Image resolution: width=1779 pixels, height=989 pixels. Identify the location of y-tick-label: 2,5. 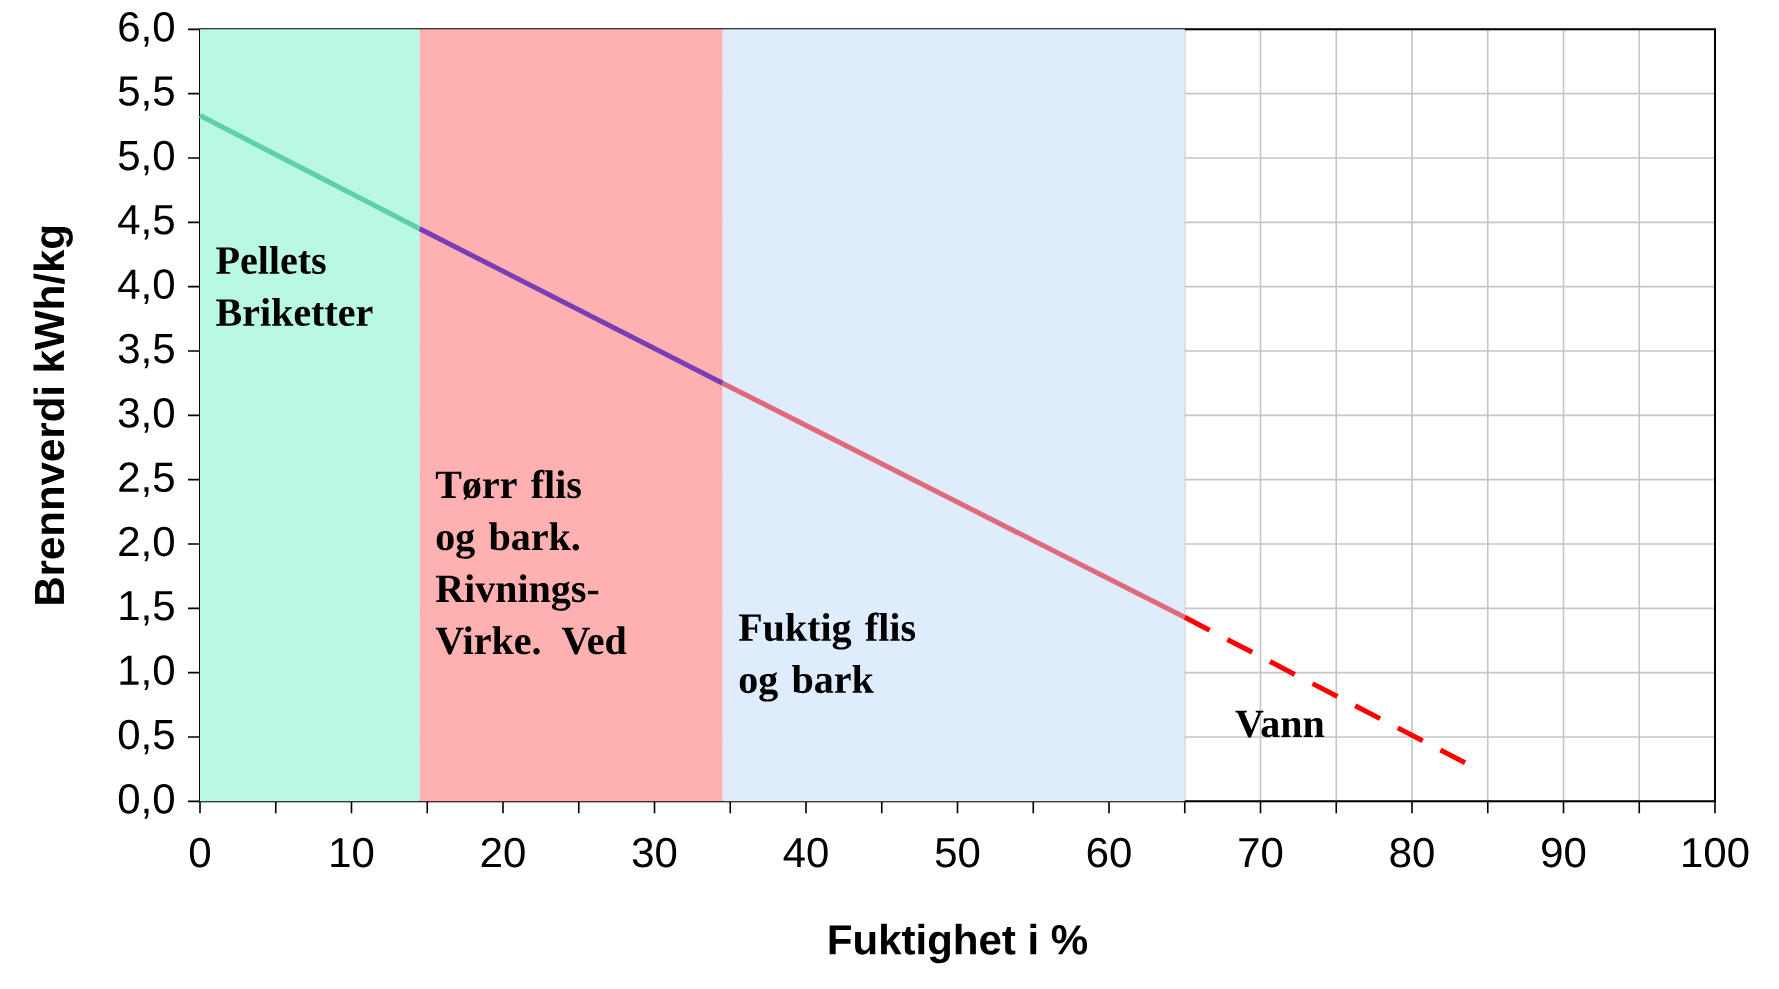
(146, 479).